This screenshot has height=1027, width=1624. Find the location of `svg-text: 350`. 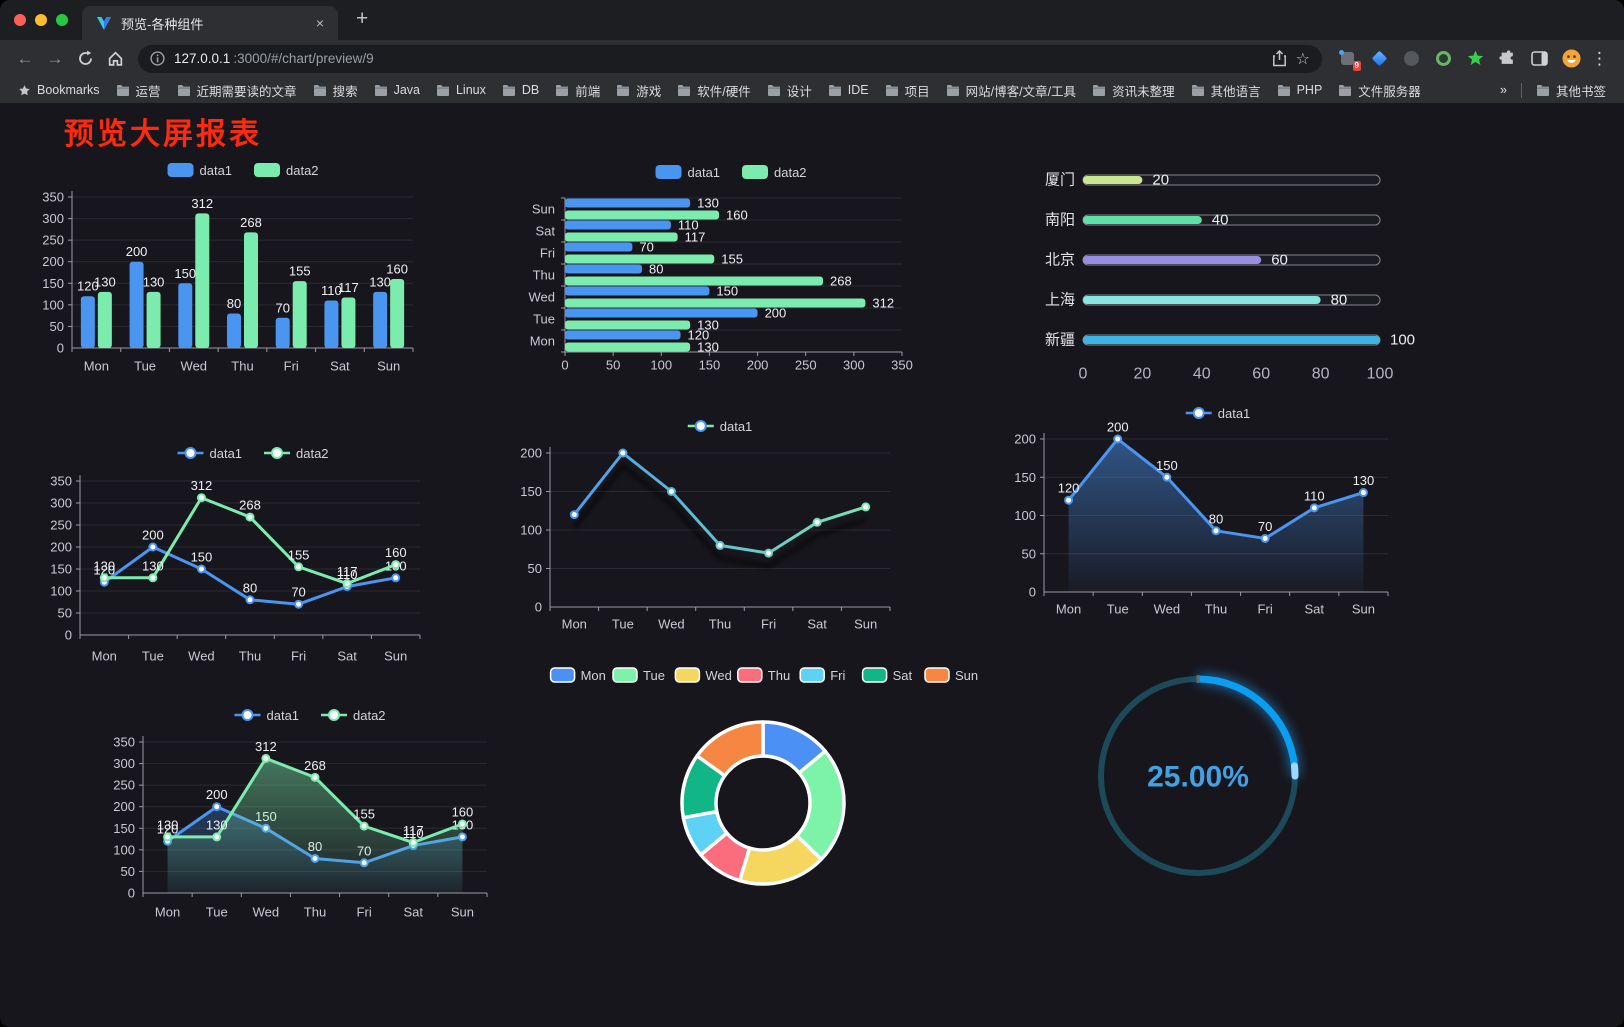

svg-text: 350 is located at coordinates (61, 481).